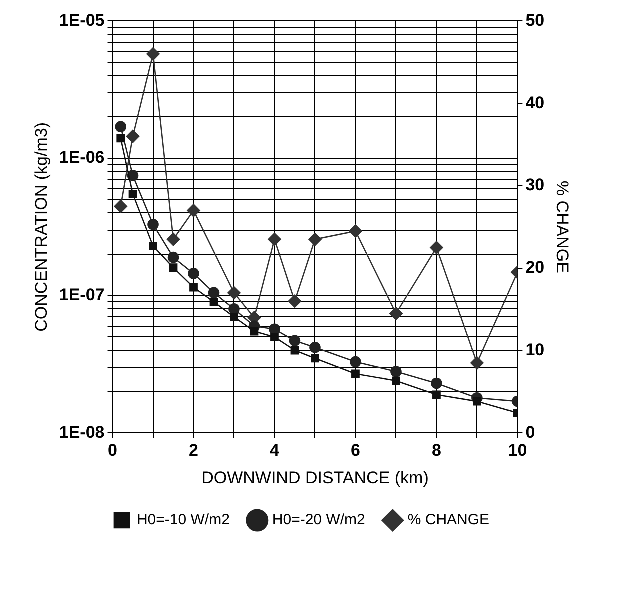 The image size is (644, 598). Describe the element at coordinates (183, 520) in the screenshot. I see `legend-label: H0=-10 W/m2` at that location.